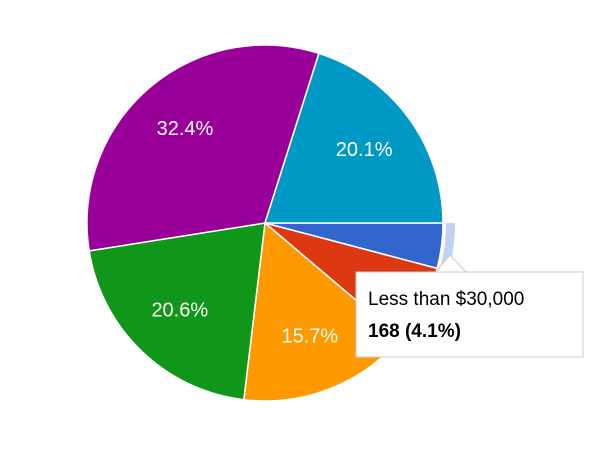 This screenshot has width=614, height=452. Describe the element at coordinates (364, 150) in the screenshot. I see `slice-label: 20.1%` at that location.